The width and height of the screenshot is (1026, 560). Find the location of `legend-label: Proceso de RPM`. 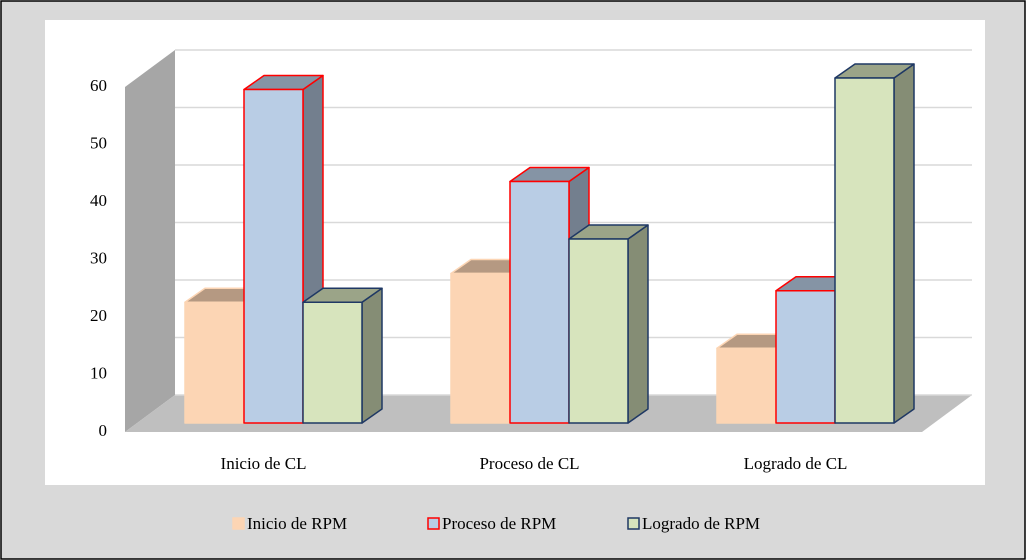

legend-label: Proceso de RPM is located at coordinates (499, 523).